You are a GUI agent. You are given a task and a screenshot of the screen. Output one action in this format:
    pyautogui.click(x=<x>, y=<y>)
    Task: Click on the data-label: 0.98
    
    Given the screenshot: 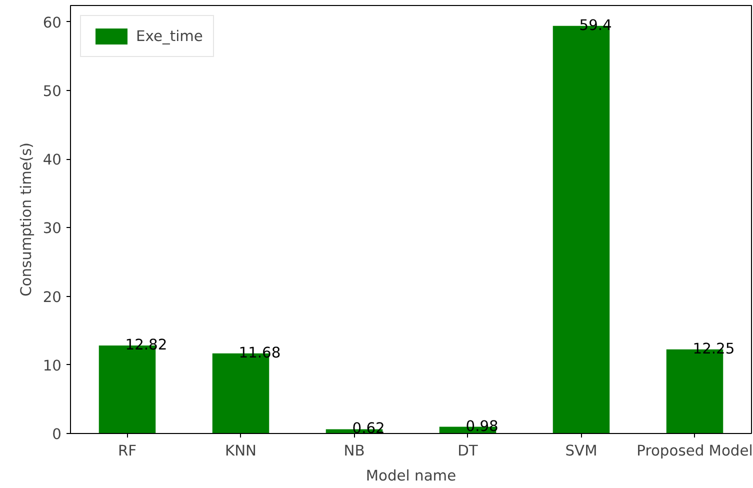 What is the action you would take?
    pyautogui.click(x=482, y=426)
    